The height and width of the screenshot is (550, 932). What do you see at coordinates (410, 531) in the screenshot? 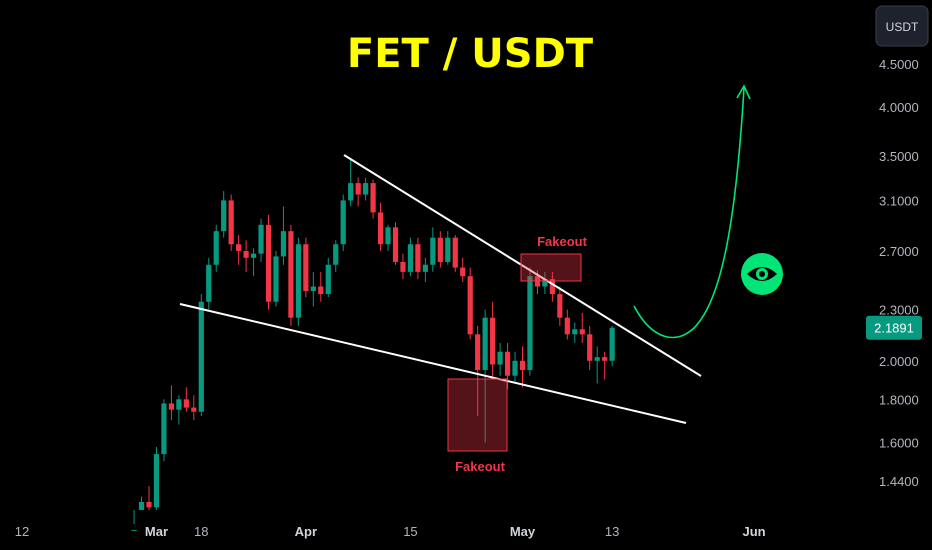
I see `x-tick-label: 15` at bounding box center [410, 531].